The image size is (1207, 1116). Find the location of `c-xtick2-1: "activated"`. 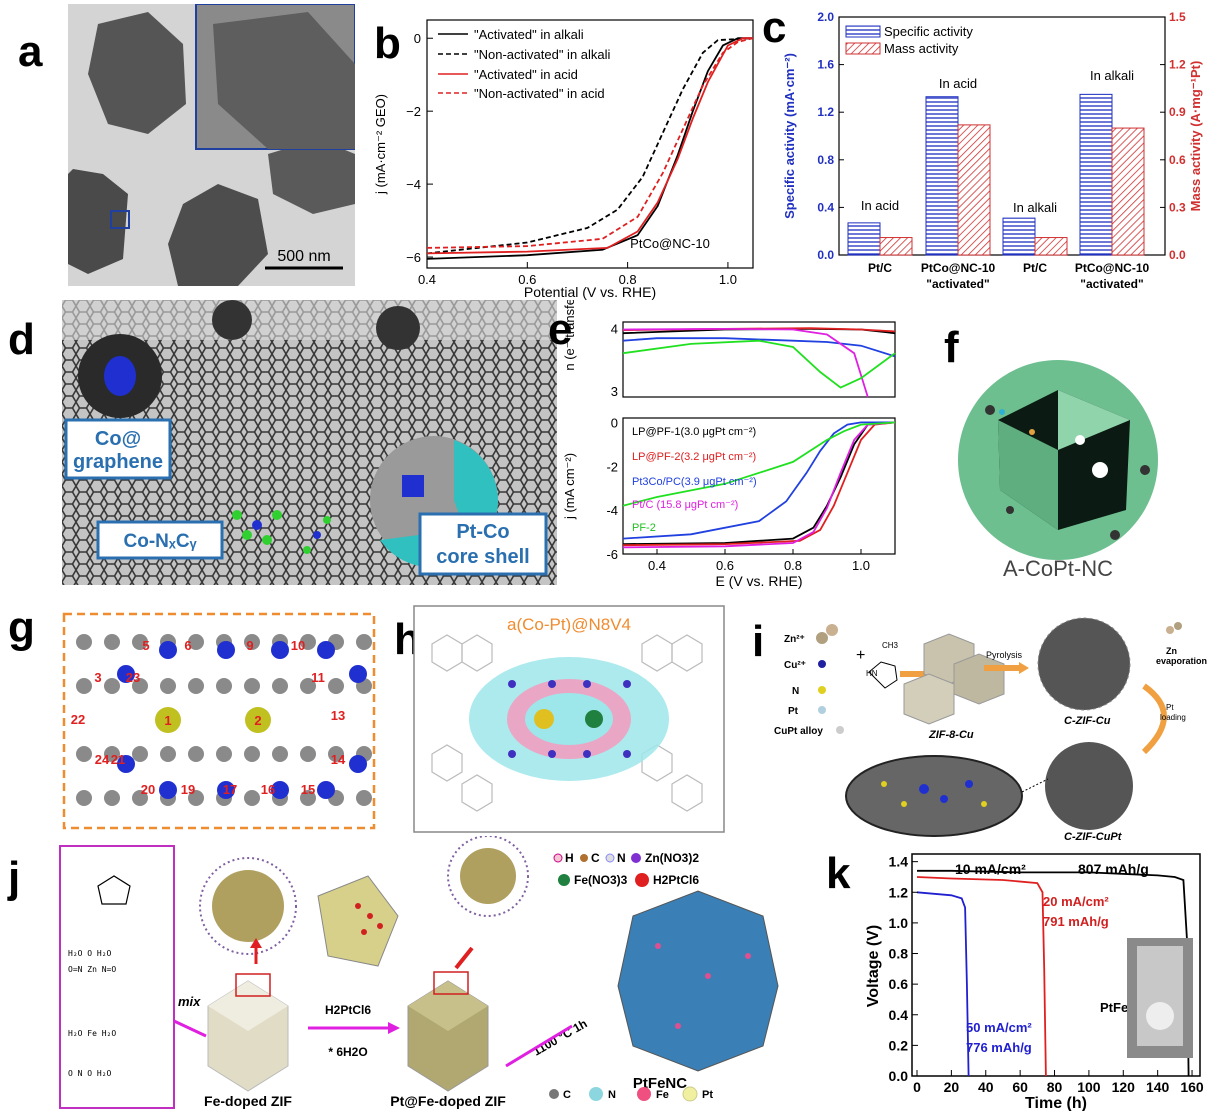

c-xtick2-1: "activated" is located at coordinates (957, 284).